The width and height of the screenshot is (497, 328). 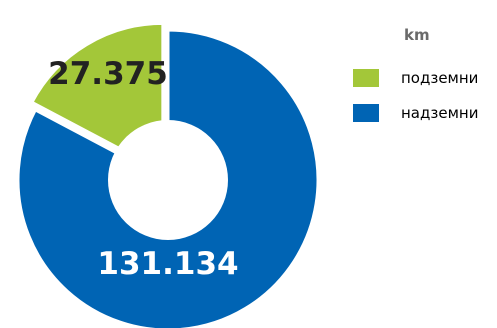 I want to click on legend-title: km, so click(x=417, y=35).